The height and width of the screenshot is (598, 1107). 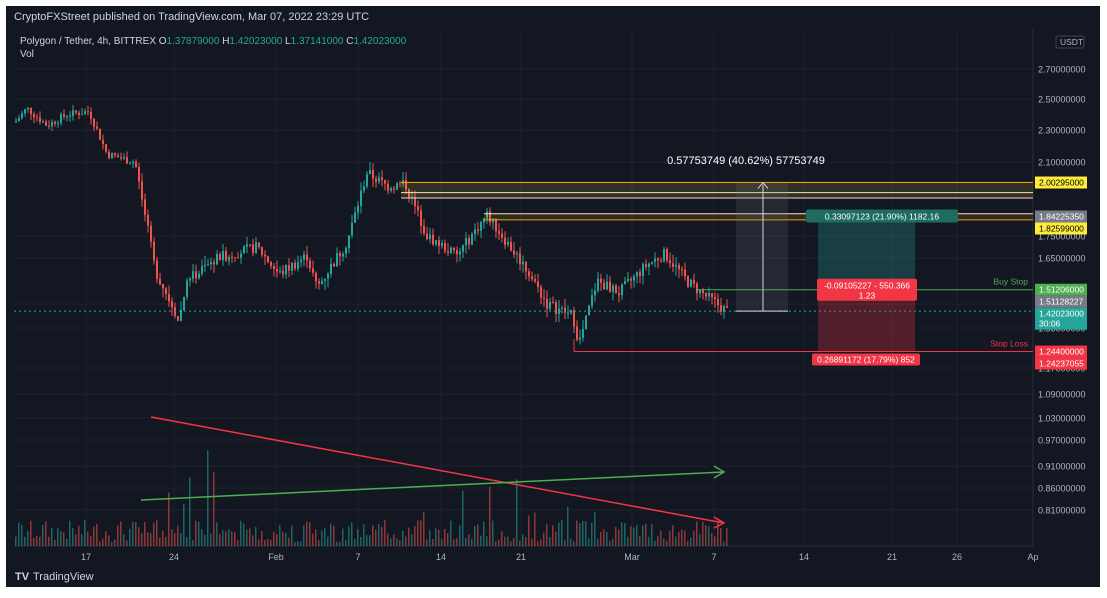 I want to click on price-tick-label: 2.70000000, so click(x=1062, y=70).